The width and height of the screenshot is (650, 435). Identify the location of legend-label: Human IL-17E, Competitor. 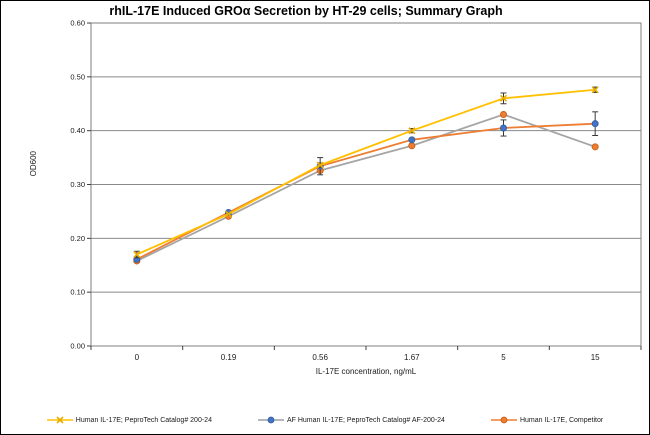
(561, 420).